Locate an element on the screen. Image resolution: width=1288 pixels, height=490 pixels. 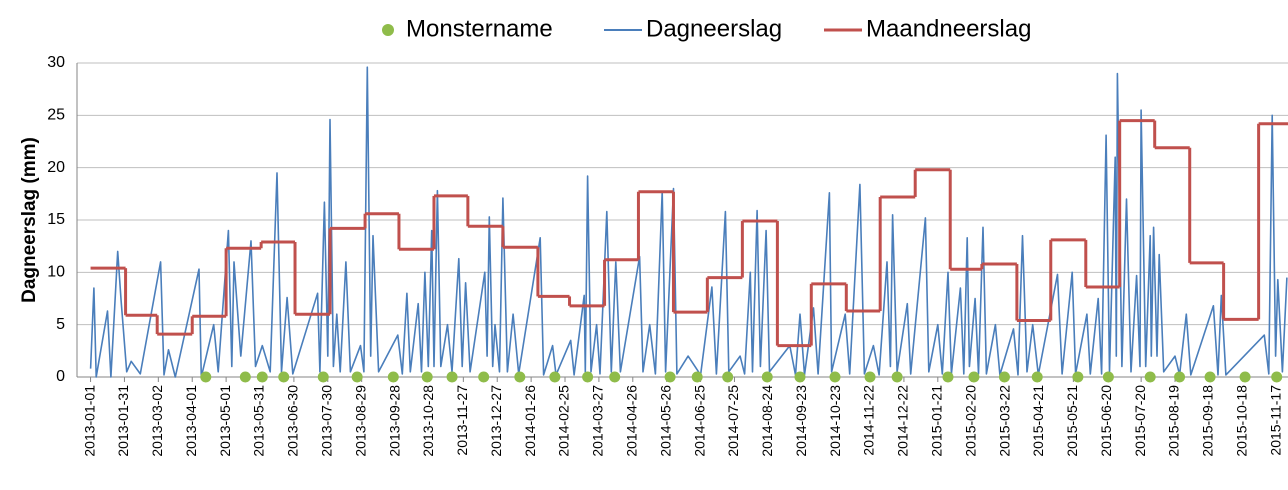
x-tick-label: 2014-06-25 is located at coordinates (699, 421).